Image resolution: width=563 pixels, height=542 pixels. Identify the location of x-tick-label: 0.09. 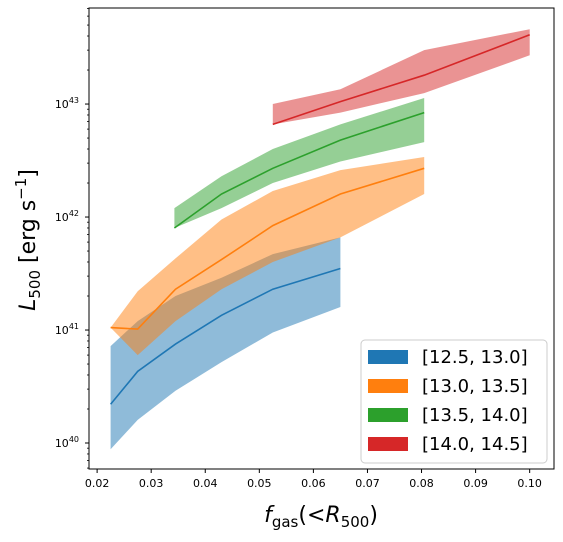
(475, 483).